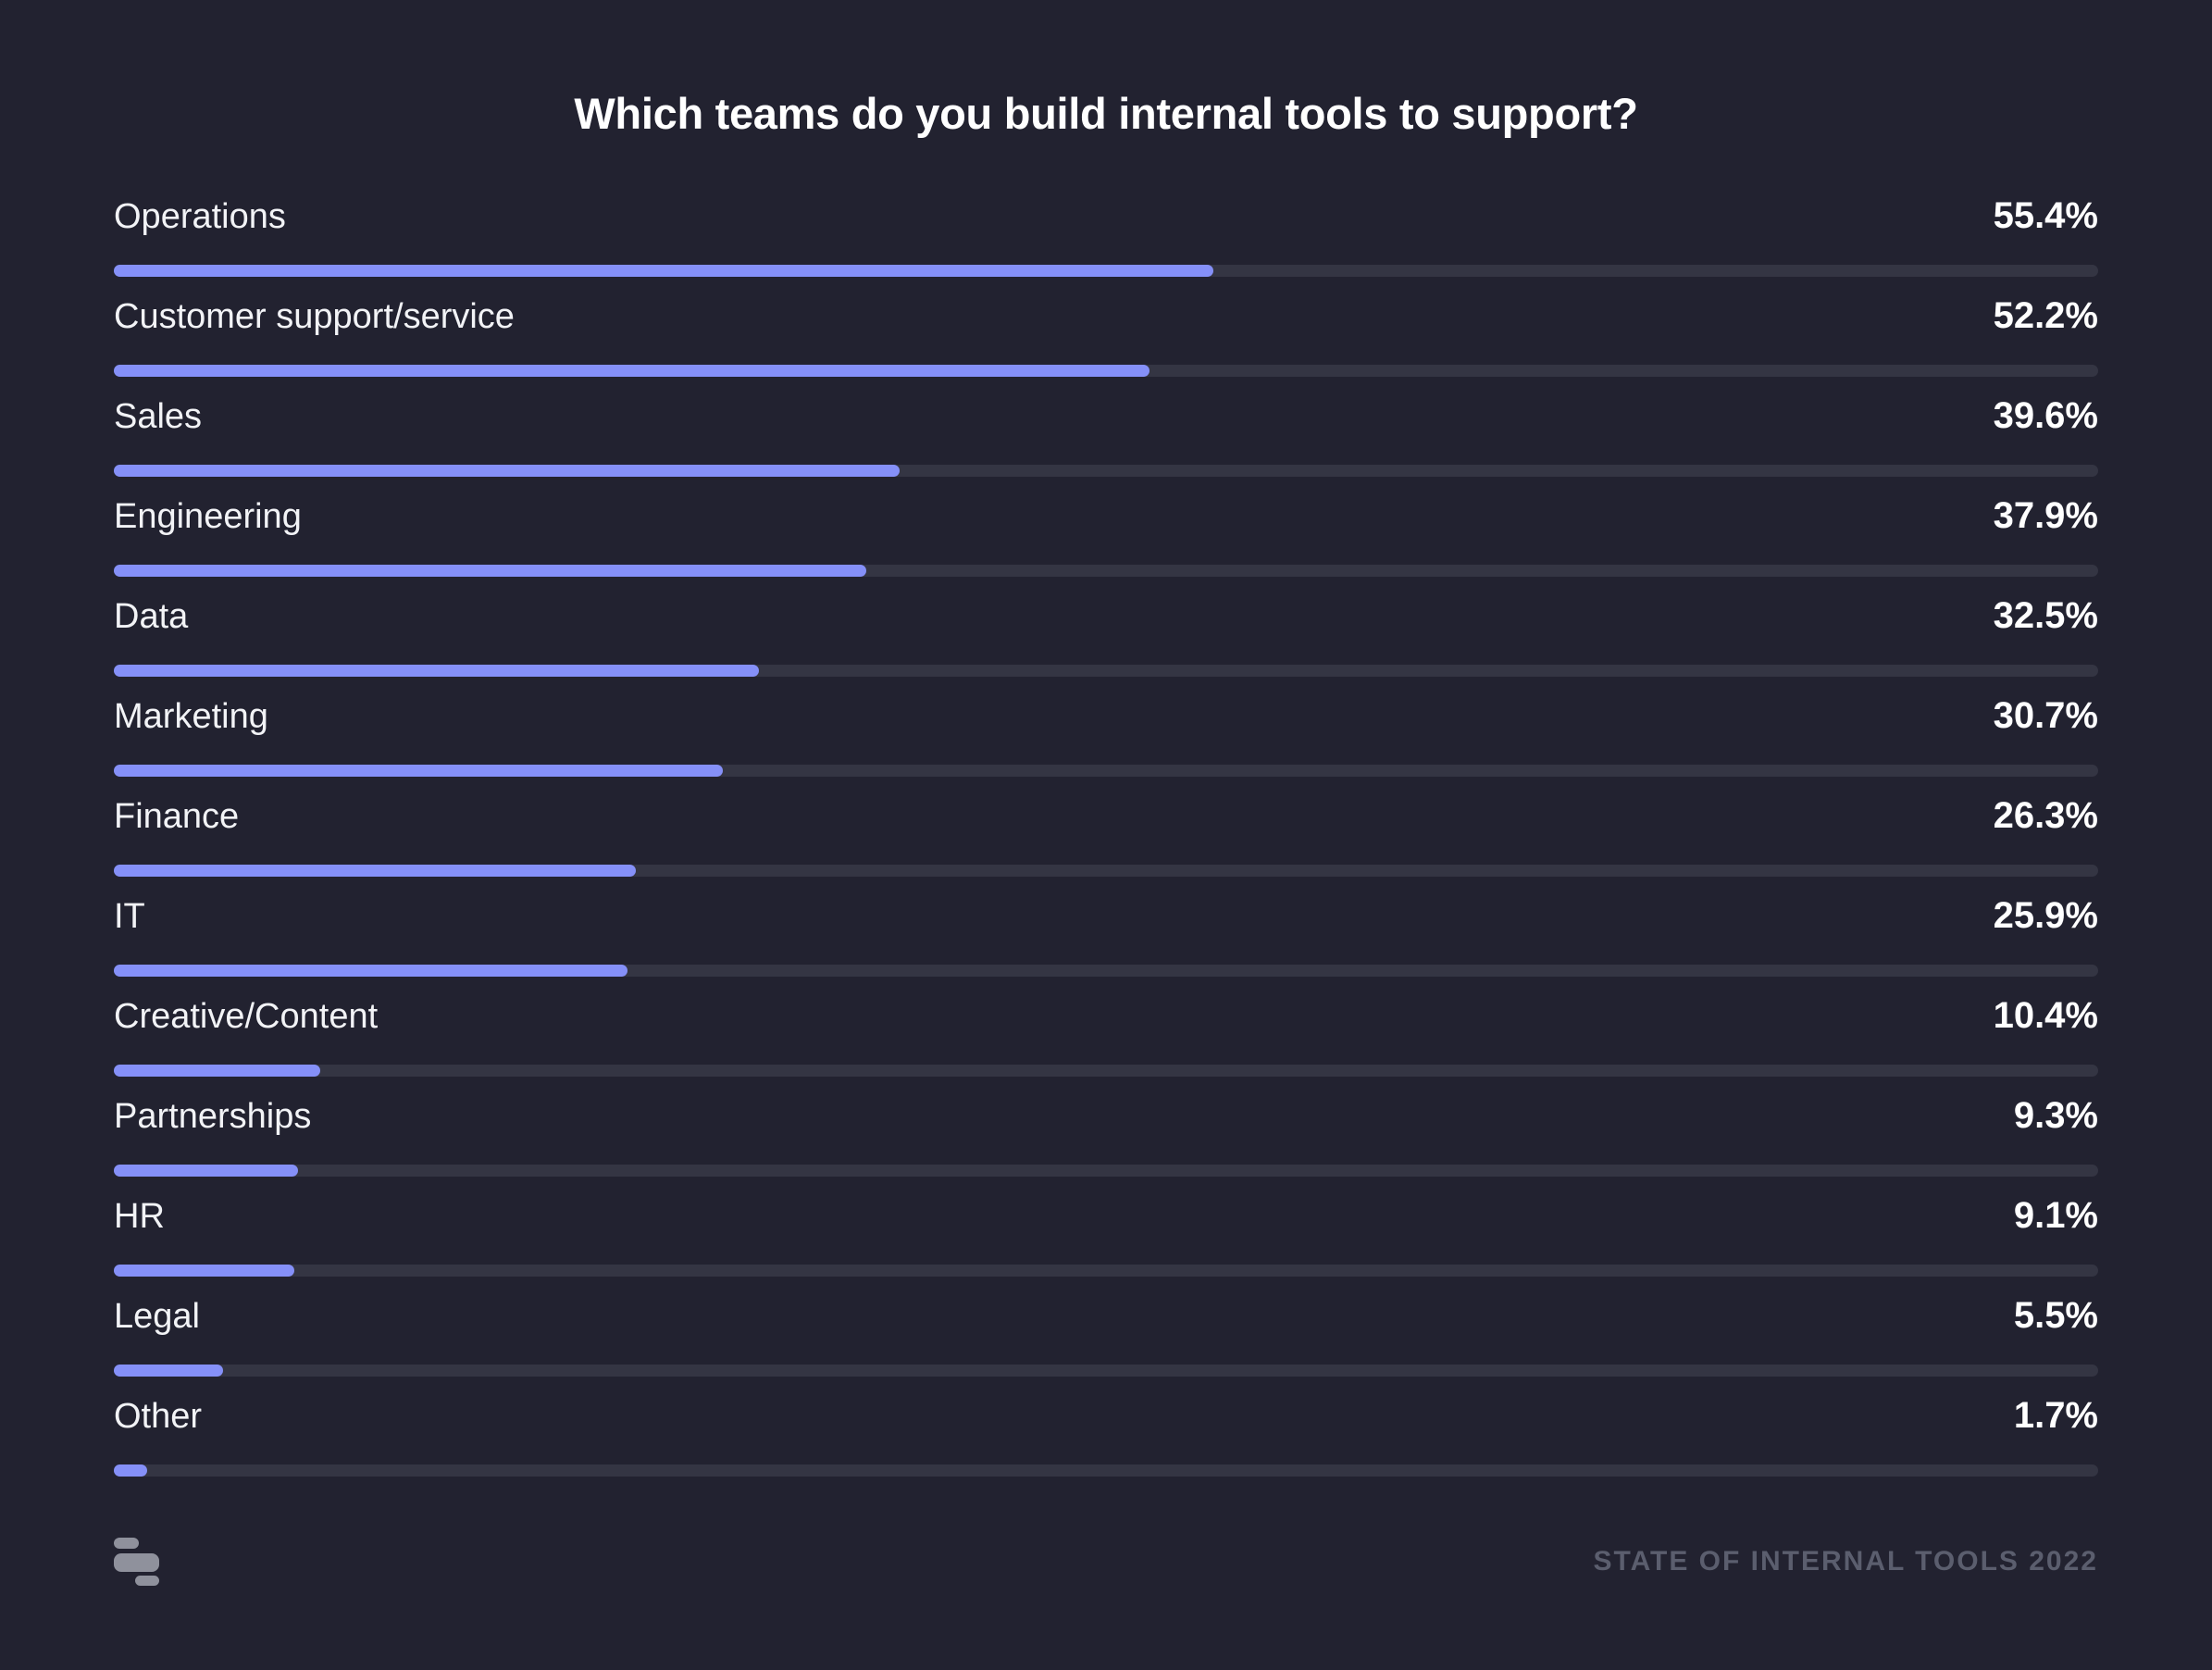  Describe the element at coordinates (1106, 315) in the screenshot. I see `bar-row-head: Customer support/service 52.2%` at that location.